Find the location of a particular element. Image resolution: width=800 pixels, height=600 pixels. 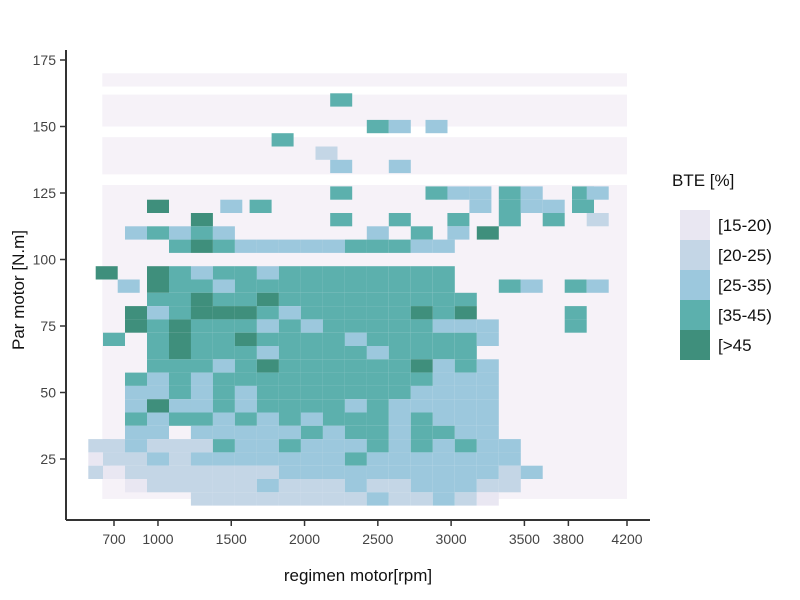

y-tick-label: 125 is located at coordinates (45, 193).